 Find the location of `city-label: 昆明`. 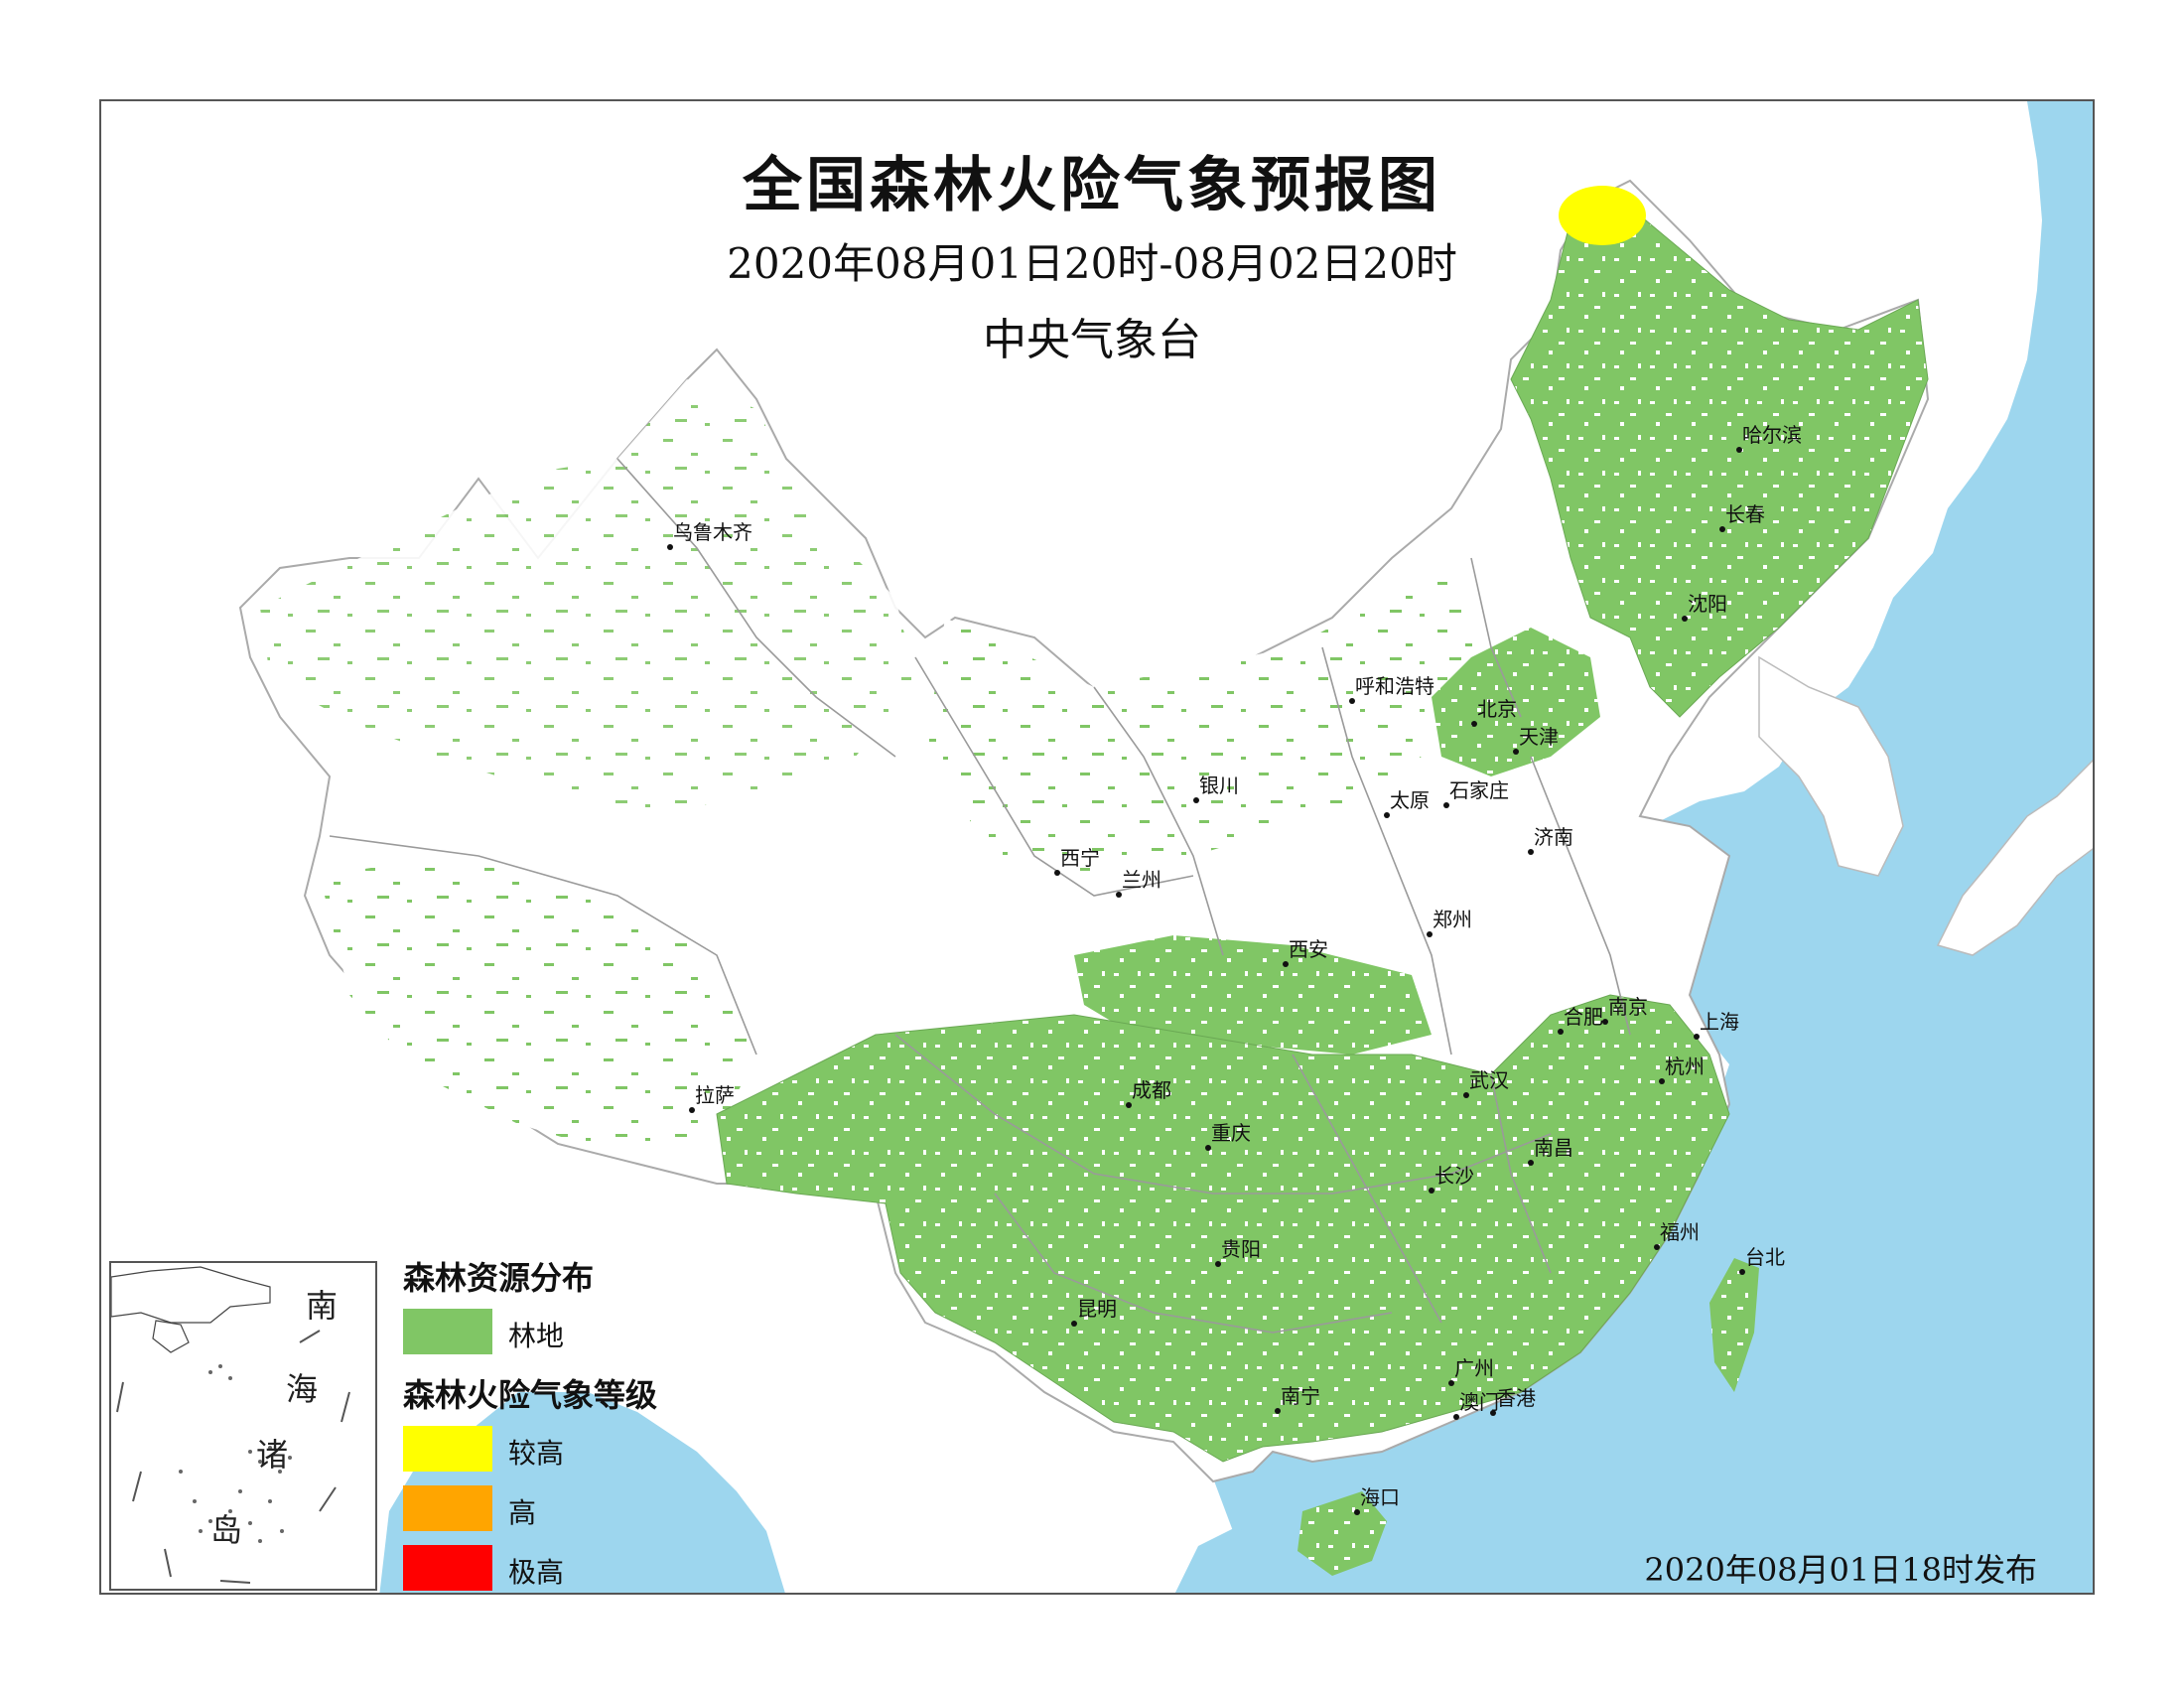

city-label: 昆明 is located at coordinates (1094, 1310).